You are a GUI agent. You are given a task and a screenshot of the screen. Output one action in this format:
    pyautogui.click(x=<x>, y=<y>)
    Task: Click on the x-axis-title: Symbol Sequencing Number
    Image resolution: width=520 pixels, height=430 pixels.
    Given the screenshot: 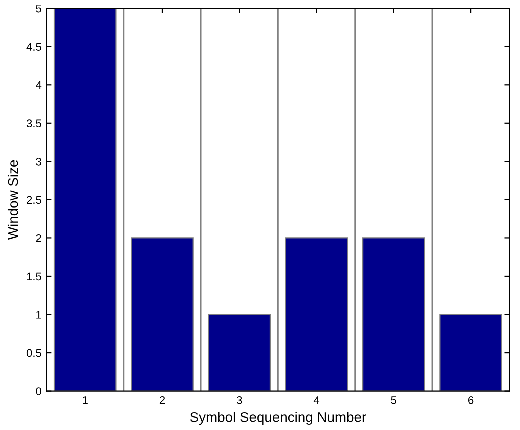 What is the action you would take?
    pyautogui.click(x=278, y=419)
    